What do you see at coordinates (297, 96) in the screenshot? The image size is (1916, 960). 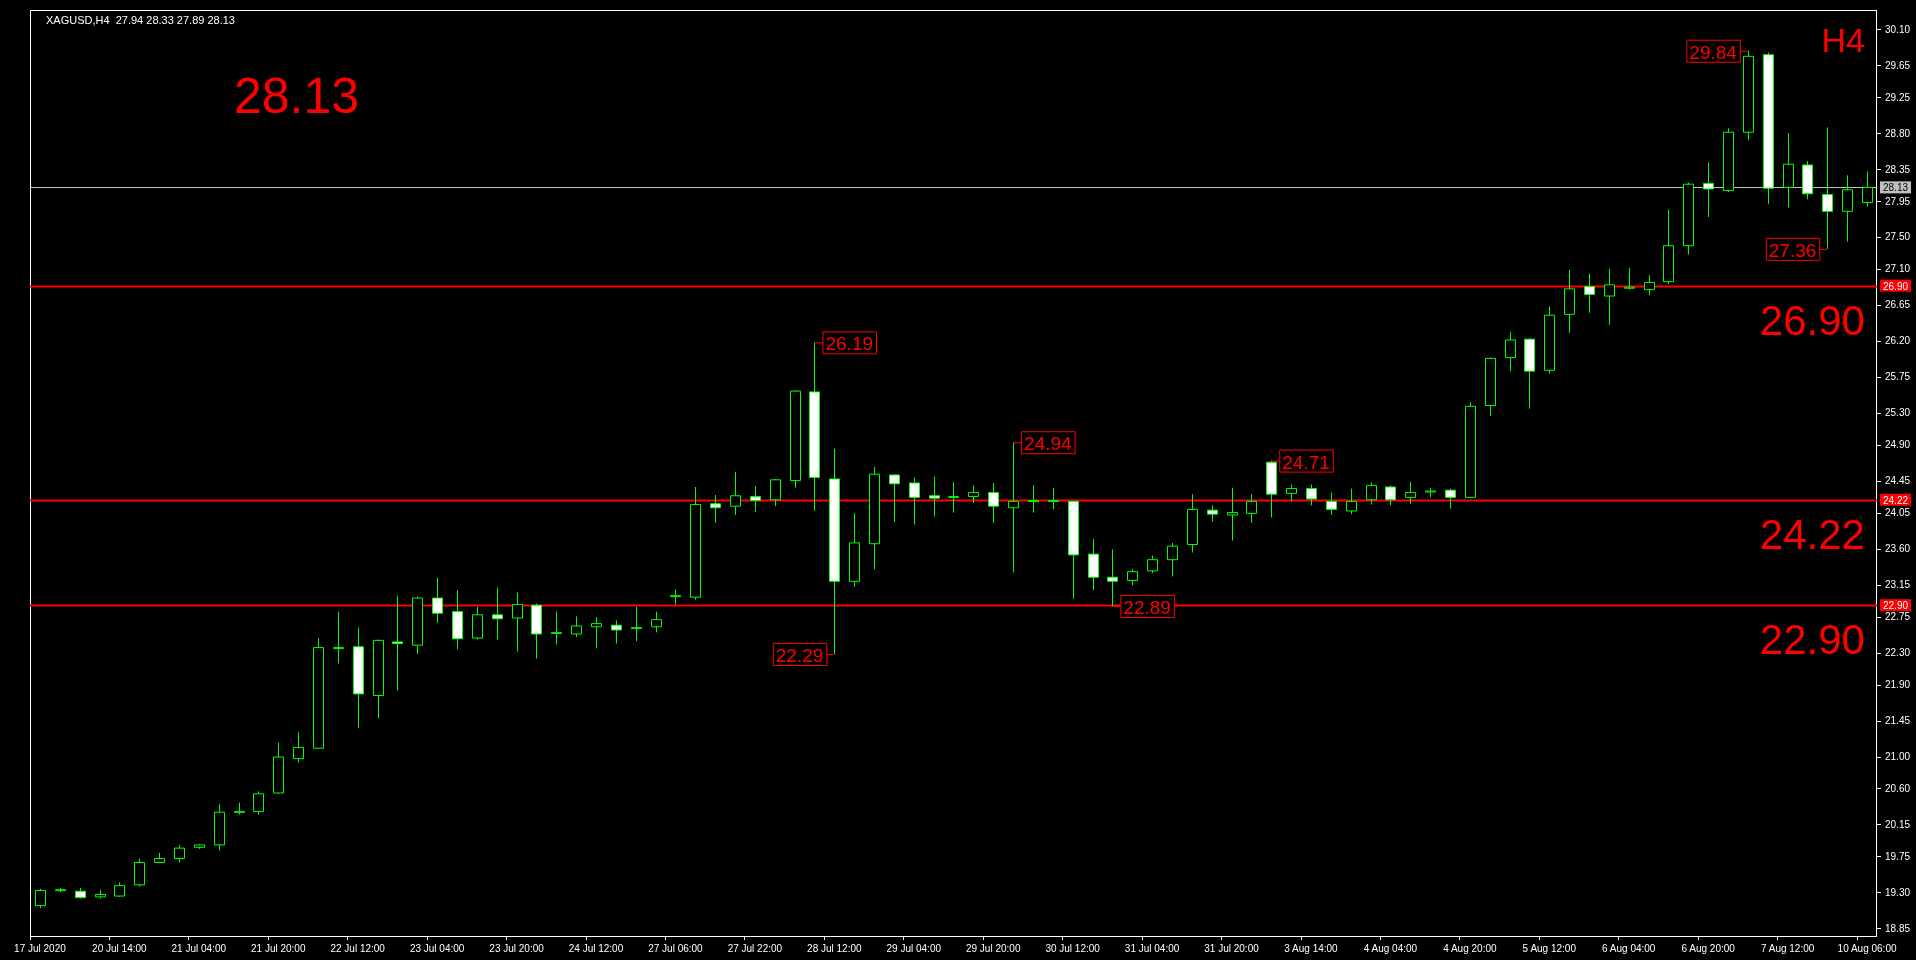 I see `annotation: 28.13` at bounding box center [297, 96].